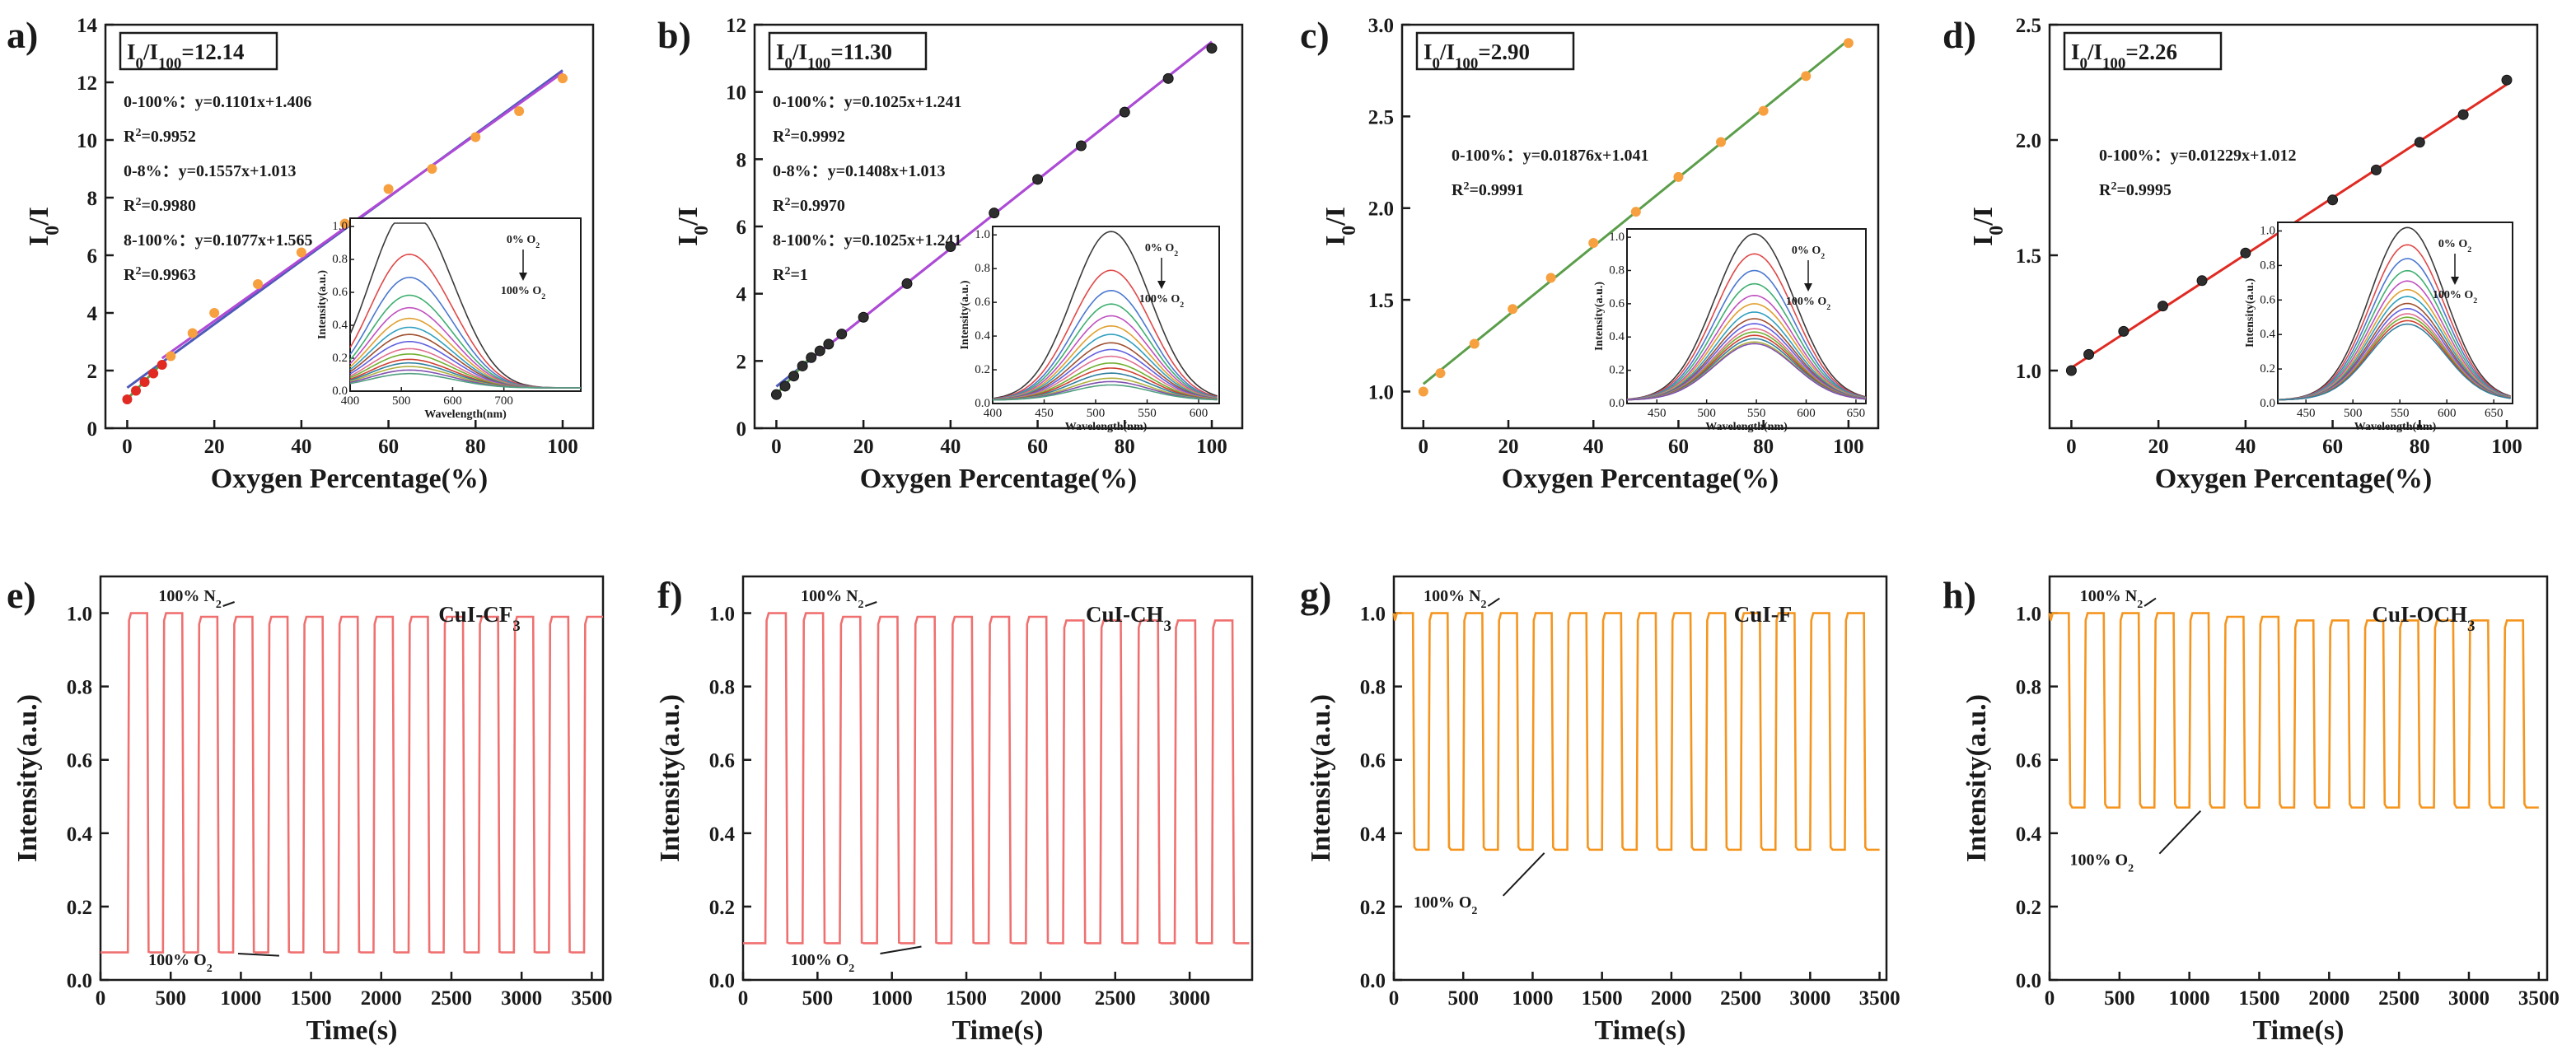  I want to click on y-tick-label: 1.5, so click(1381, 301).